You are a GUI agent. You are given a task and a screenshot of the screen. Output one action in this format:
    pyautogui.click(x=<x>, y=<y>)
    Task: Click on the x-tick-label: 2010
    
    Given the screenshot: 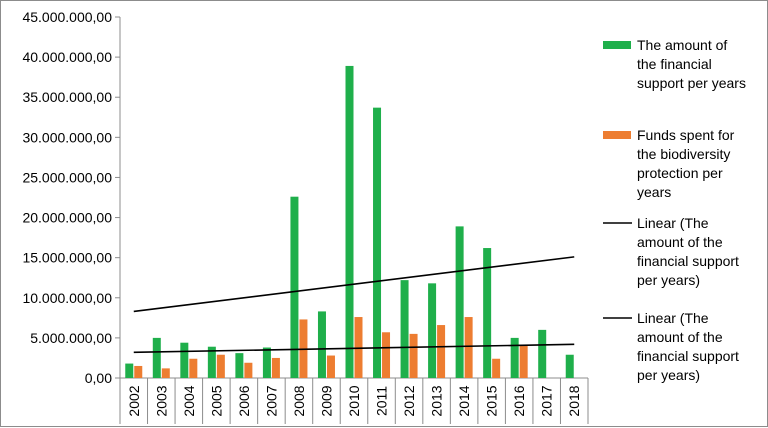 What is the action you would take?
    pyautogui.click(x=354, y=400)
    